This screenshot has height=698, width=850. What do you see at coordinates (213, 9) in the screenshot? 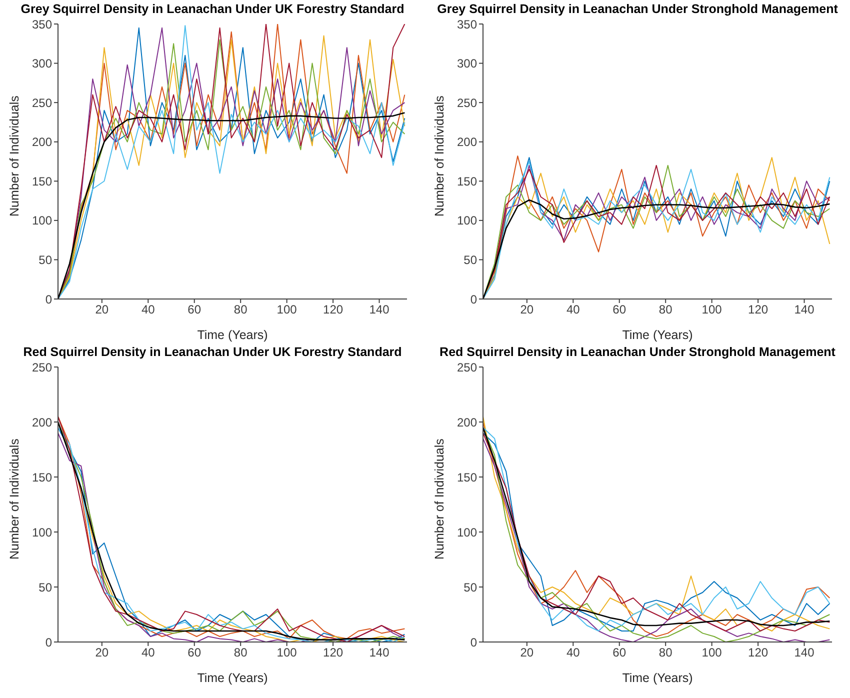
I see `chart-title: Grey Squirrel Density in Leanachan Under UK Forestry Standard` at bounding box center [213, 9].